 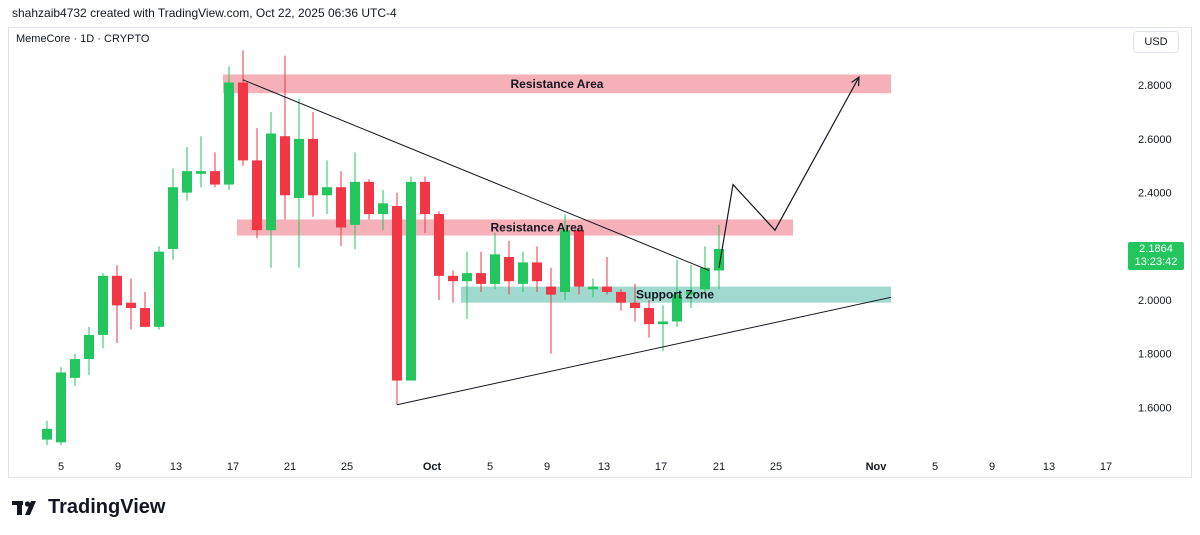 I want to click on symbol-label: MemeCore · 1D · CRYPTO, so click(x=83, y=39).